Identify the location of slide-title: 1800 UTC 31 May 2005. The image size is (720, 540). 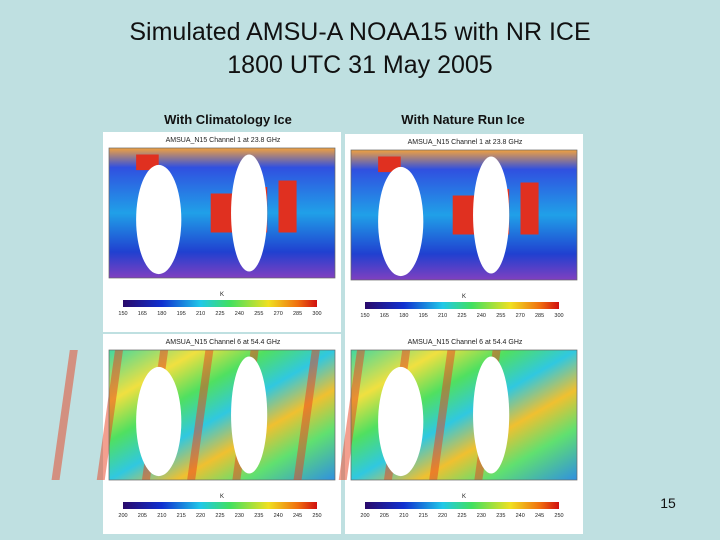
(359, 65).